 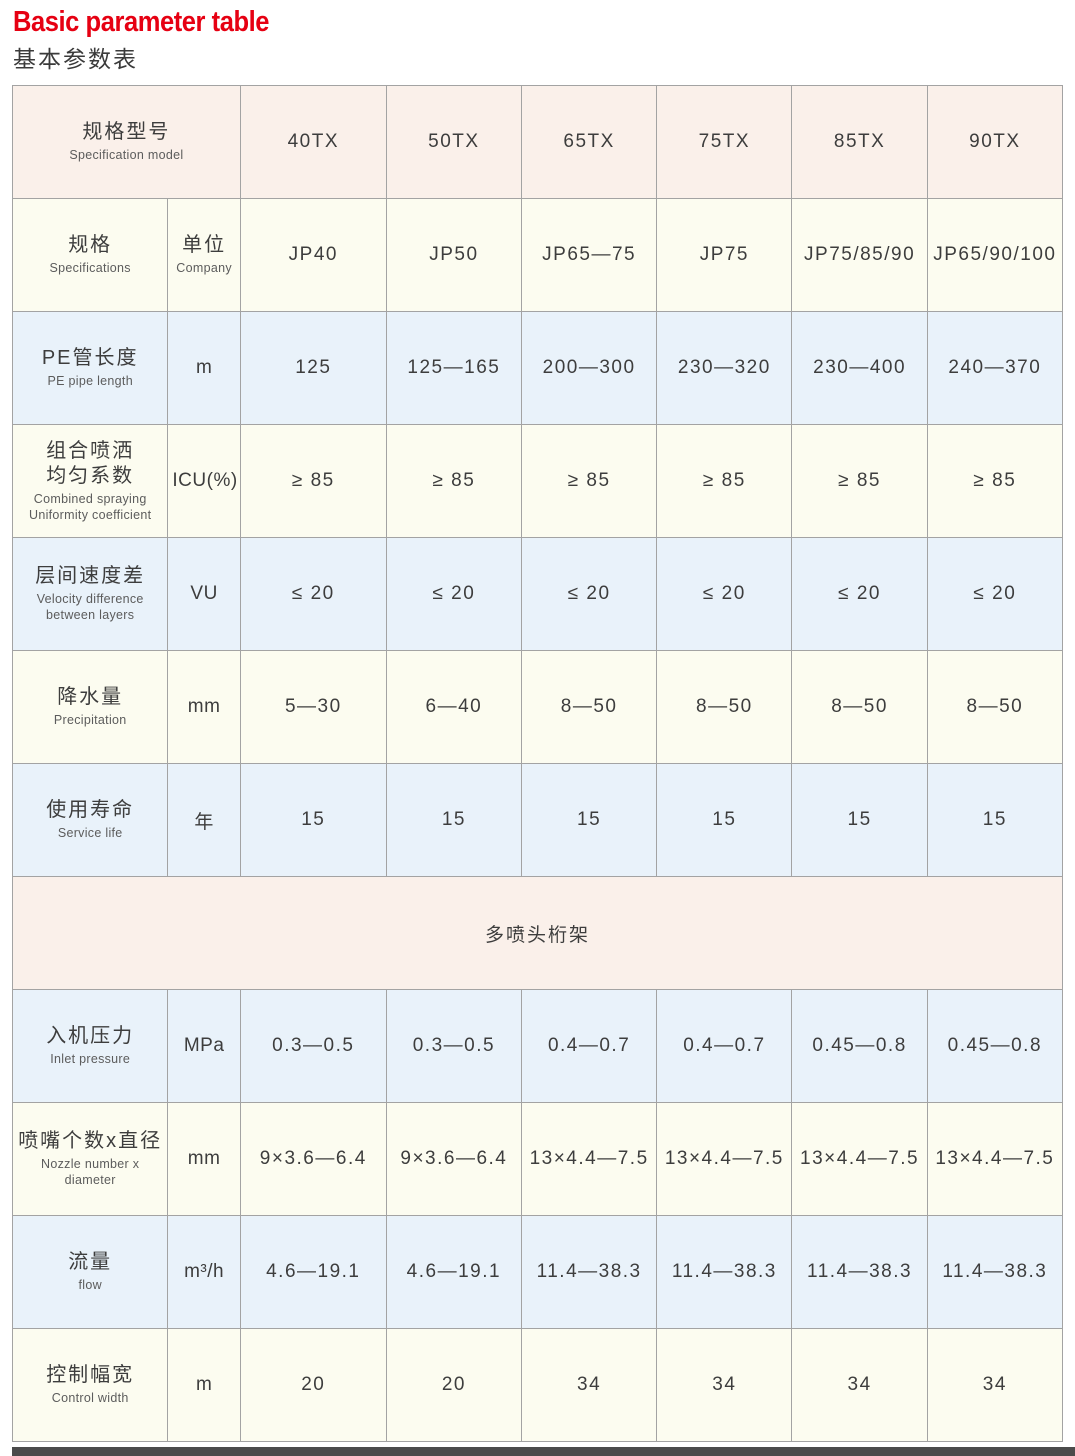 I want to click on cell-value: JP65—75, so click(x=589, y=254).